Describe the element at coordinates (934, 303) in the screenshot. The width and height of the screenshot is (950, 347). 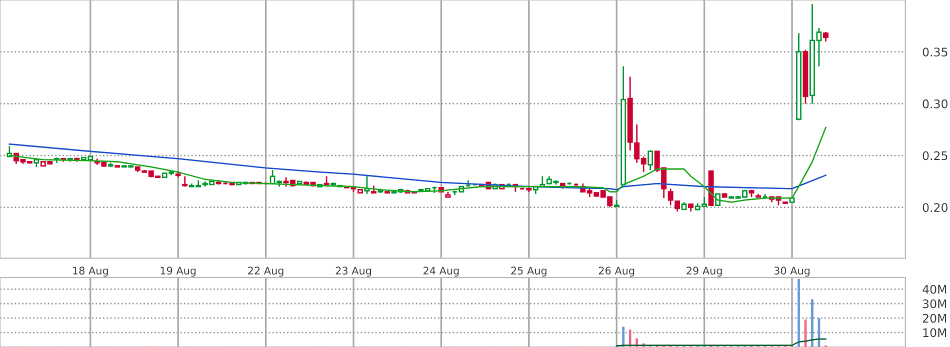
I see `y-tick-label: 30M` at that location.